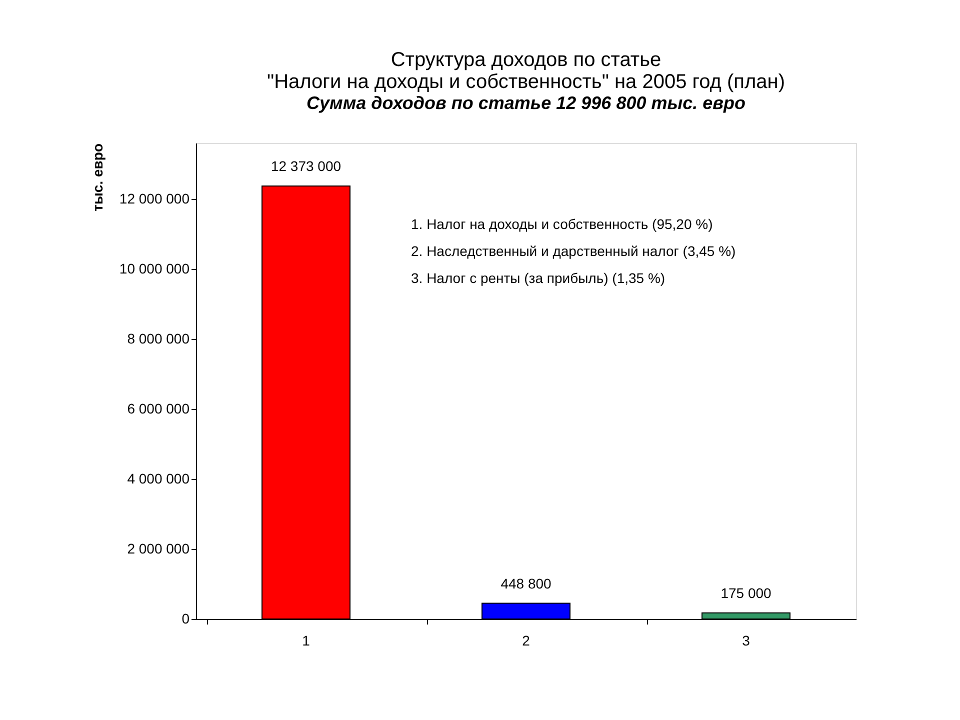 The image size is (960, 720). I want to click on data-label: 448 800, so click(526, 583).